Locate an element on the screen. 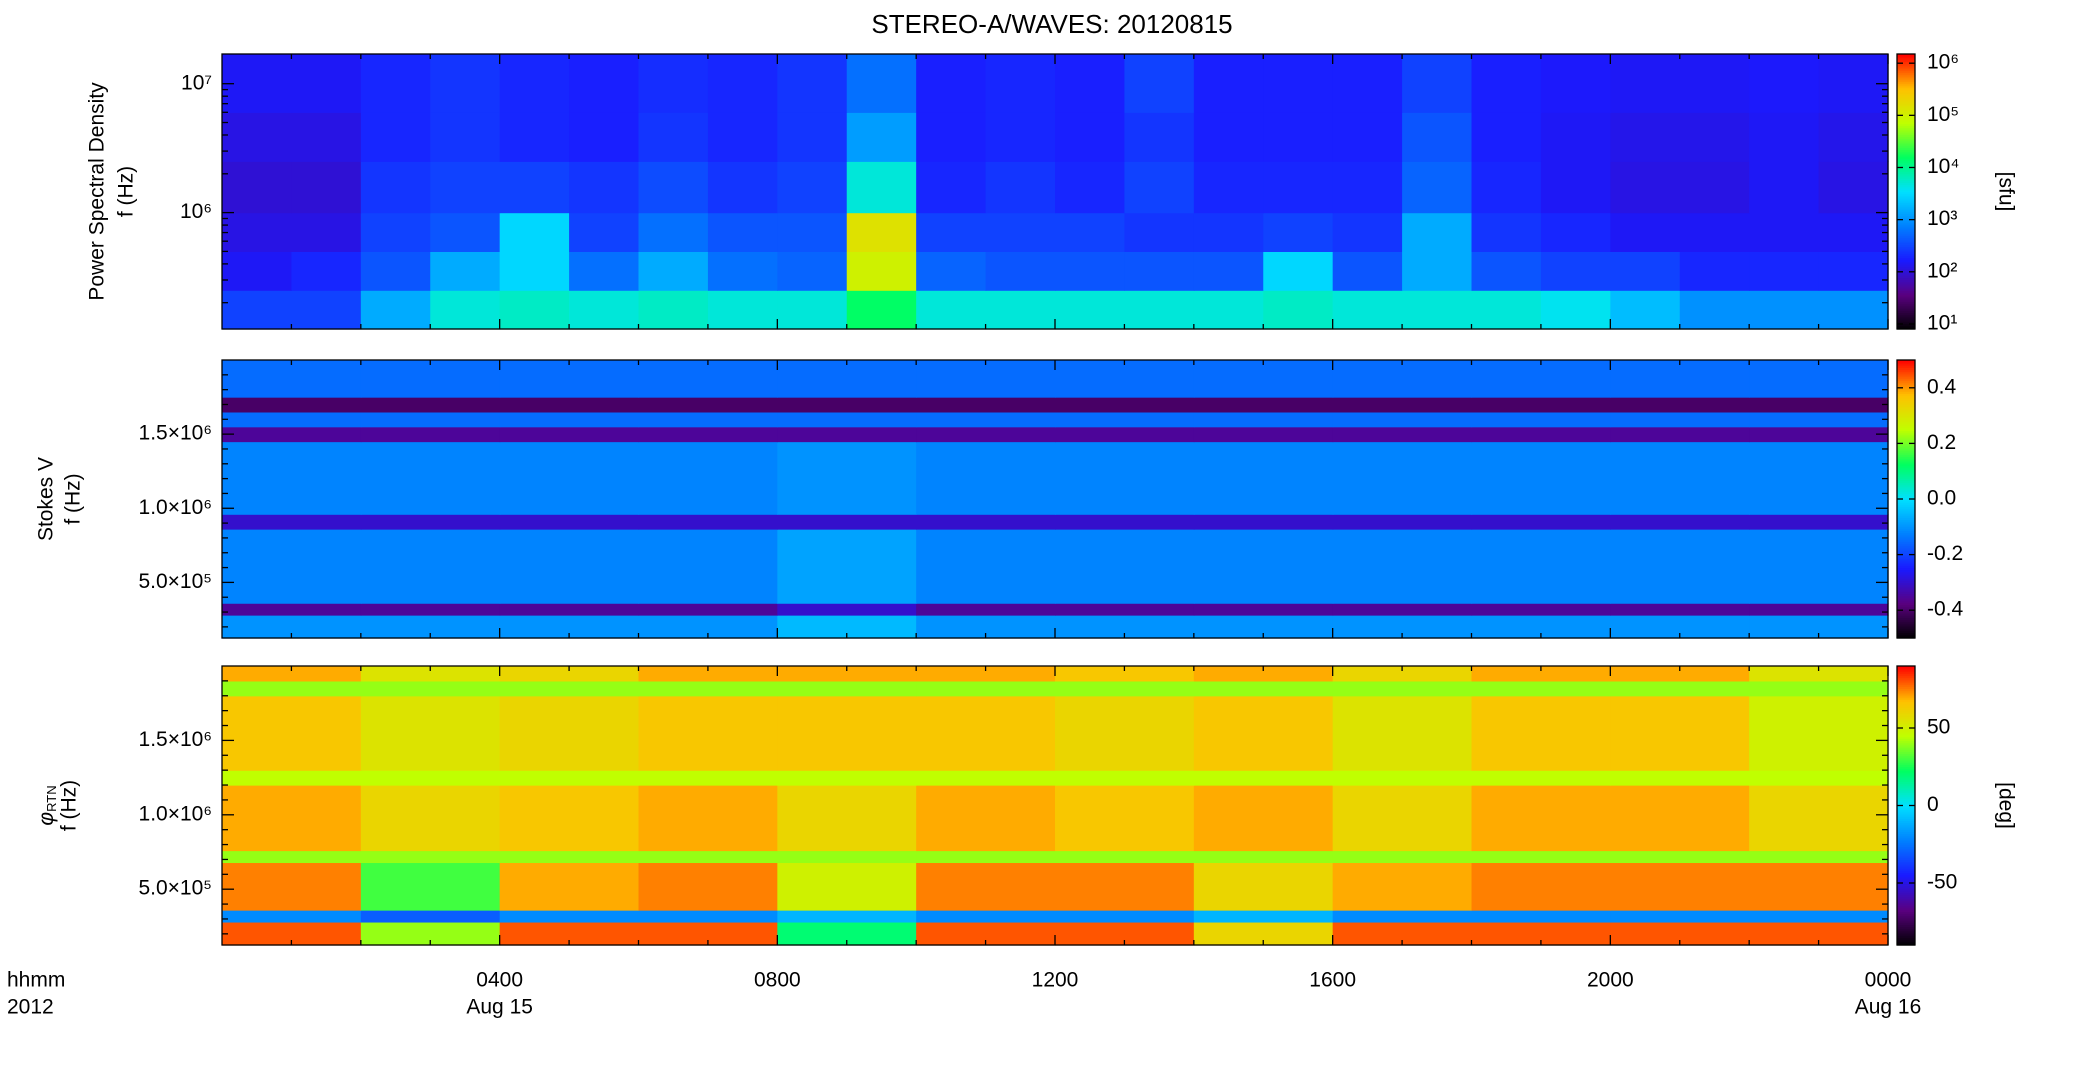 This screenshot has height=1080, width=2096. x-axis-label: 2012 is located at coordinates (30, 1007).